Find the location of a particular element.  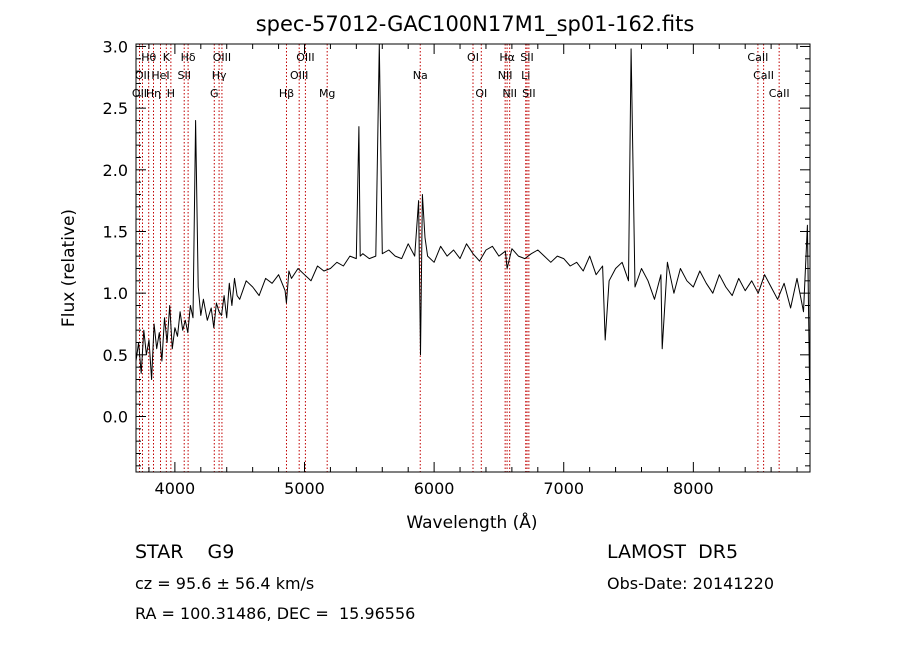

line-label-21: NII is located at coordinates (509, 93).